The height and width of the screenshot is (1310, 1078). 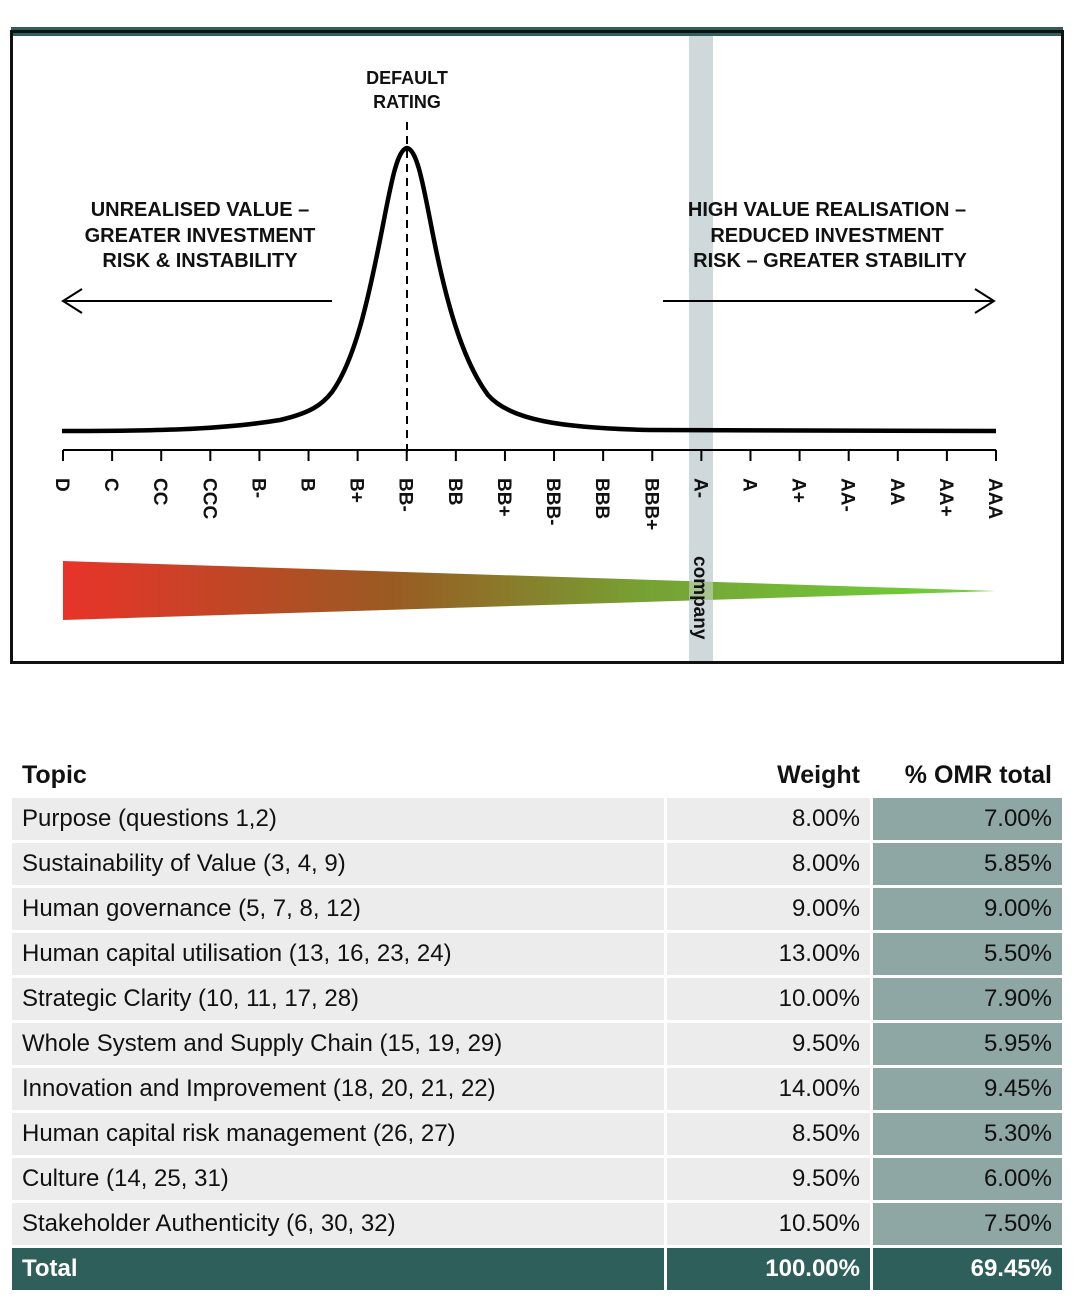 I want to click on omr-cell: 5.30%, so click(x=966, y=1134).